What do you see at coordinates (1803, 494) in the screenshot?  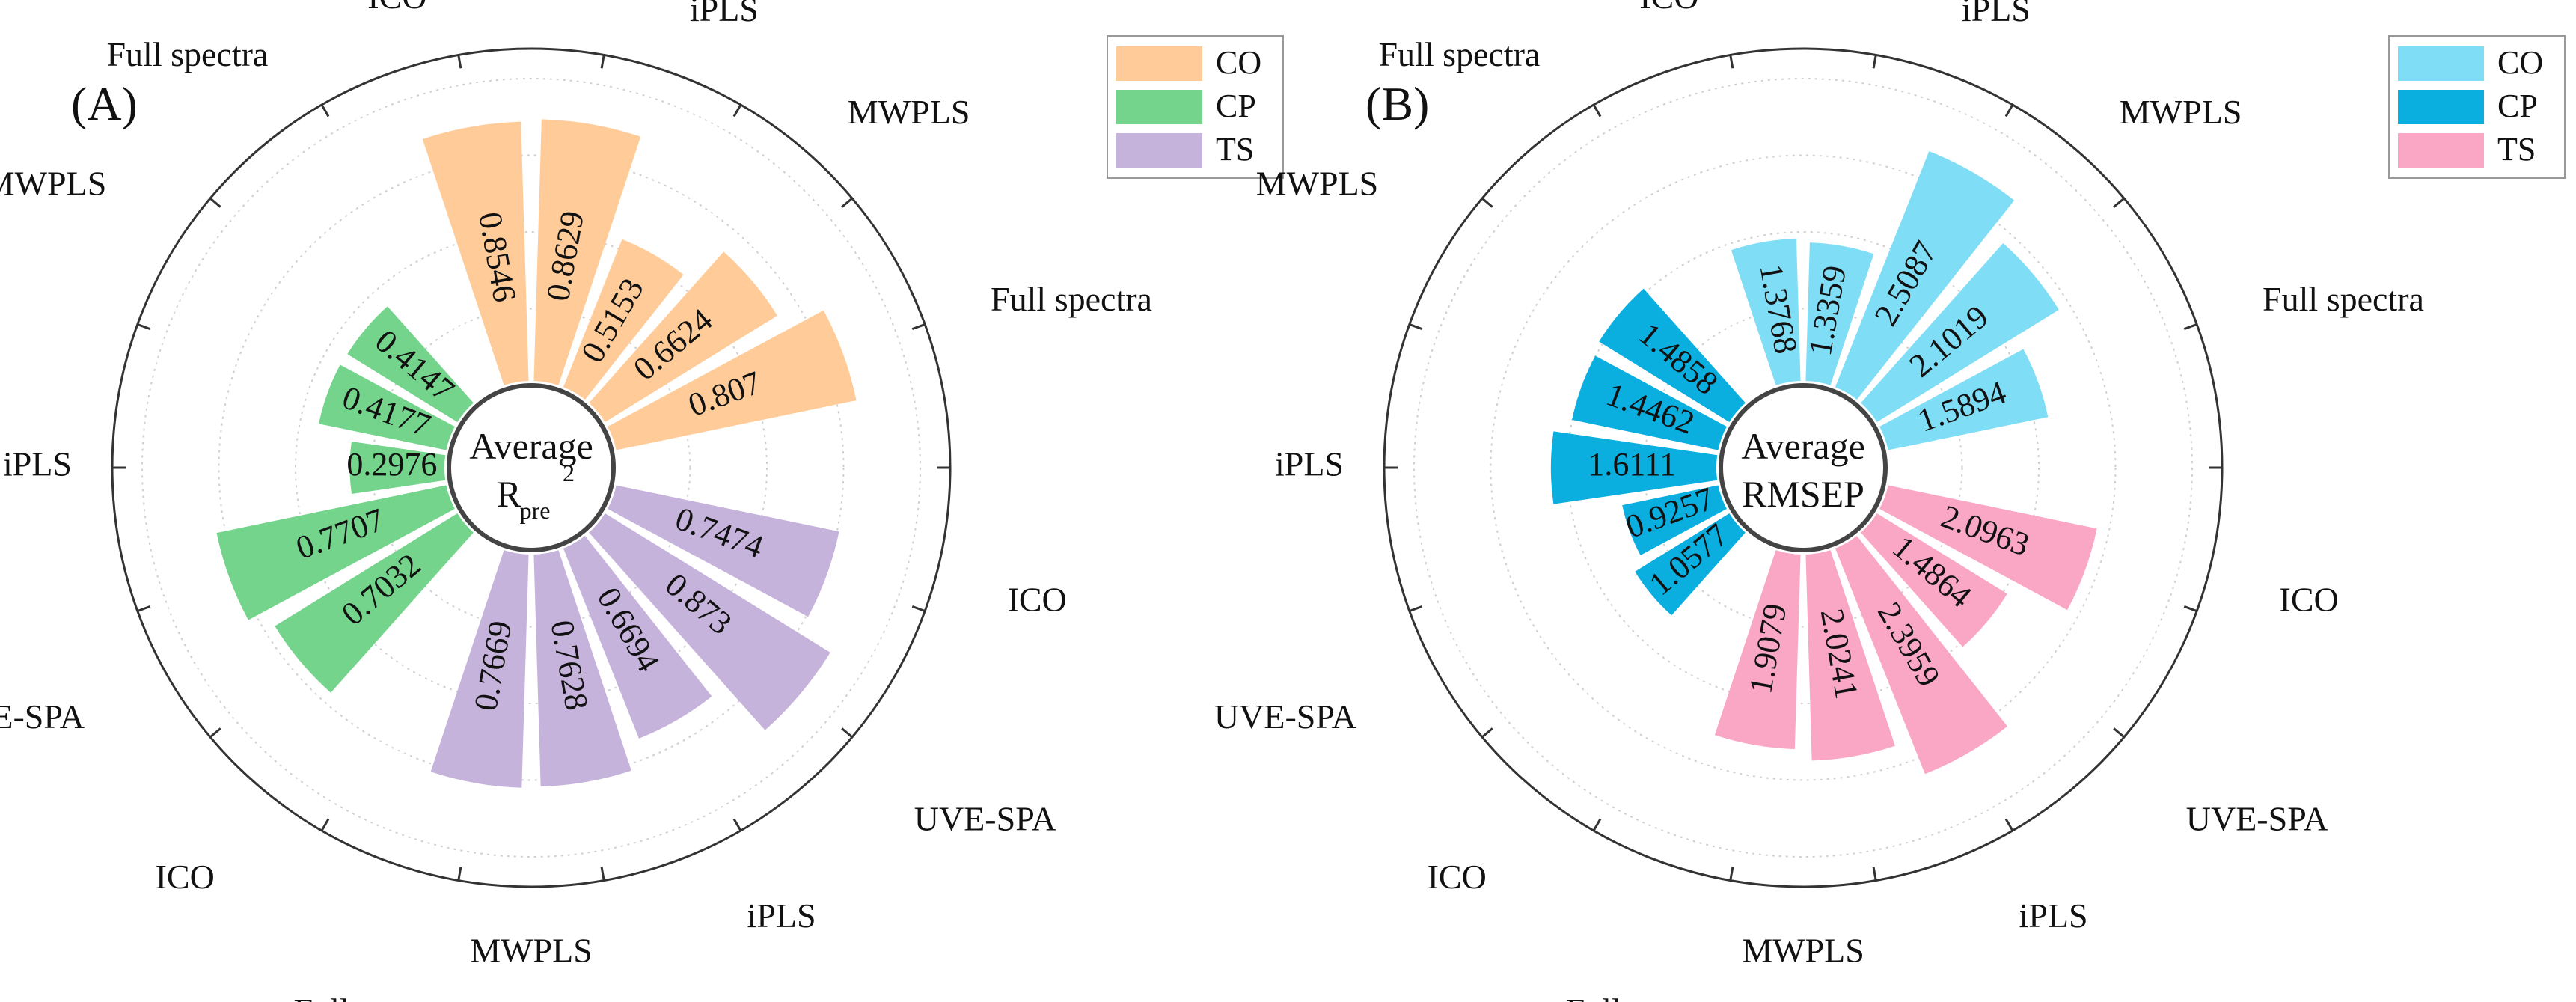 I see `center-title-line2: RMSEP` at bounding box center [1803, 494].